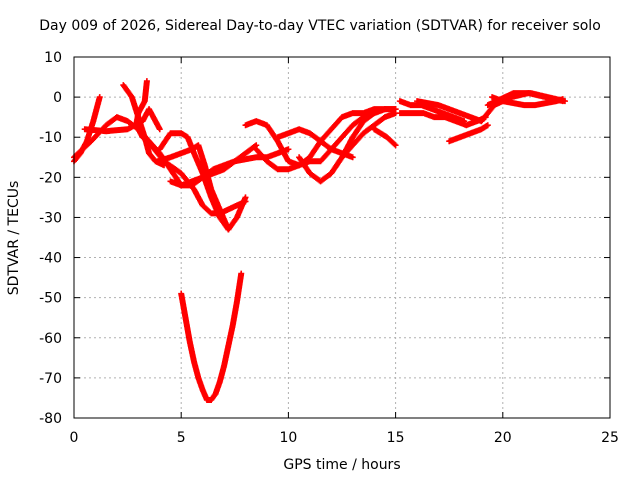 The width and height of the screenshot is (640, 480). I want to click on x-tick-label: 0, so click(74, 438).